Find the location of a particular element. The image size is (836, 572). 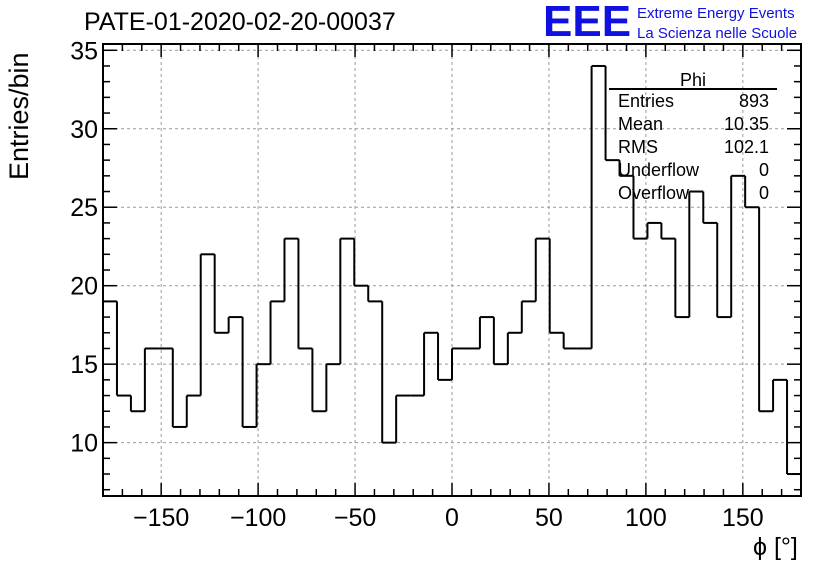

x-tick-label: −50 is located at coordinates (355, 518).